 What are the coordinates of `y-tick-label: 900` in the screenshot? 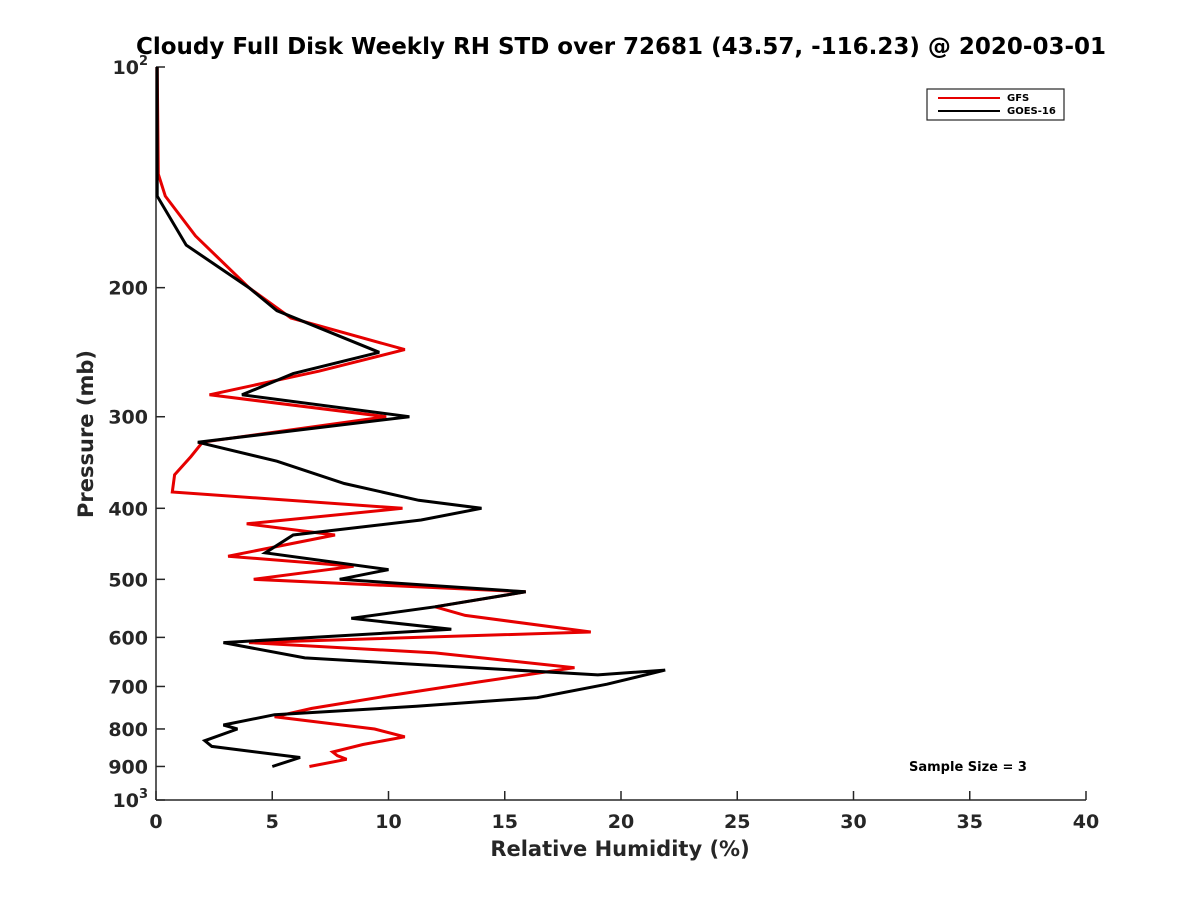 It's located at (128, 767).